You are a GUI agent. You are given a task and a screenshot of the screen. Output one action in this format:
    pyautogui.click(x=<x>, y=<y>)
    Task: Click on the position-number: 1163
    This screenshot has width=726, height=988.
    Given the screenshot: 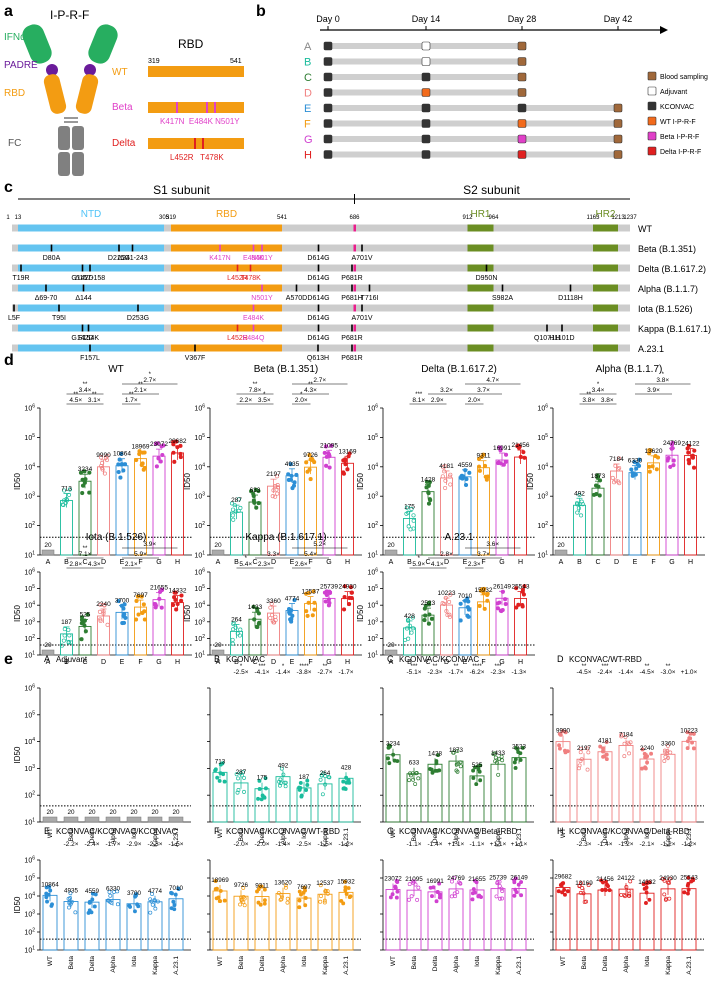 What is the action you would take?
    pyautogui.click(x=594, y=218)
    